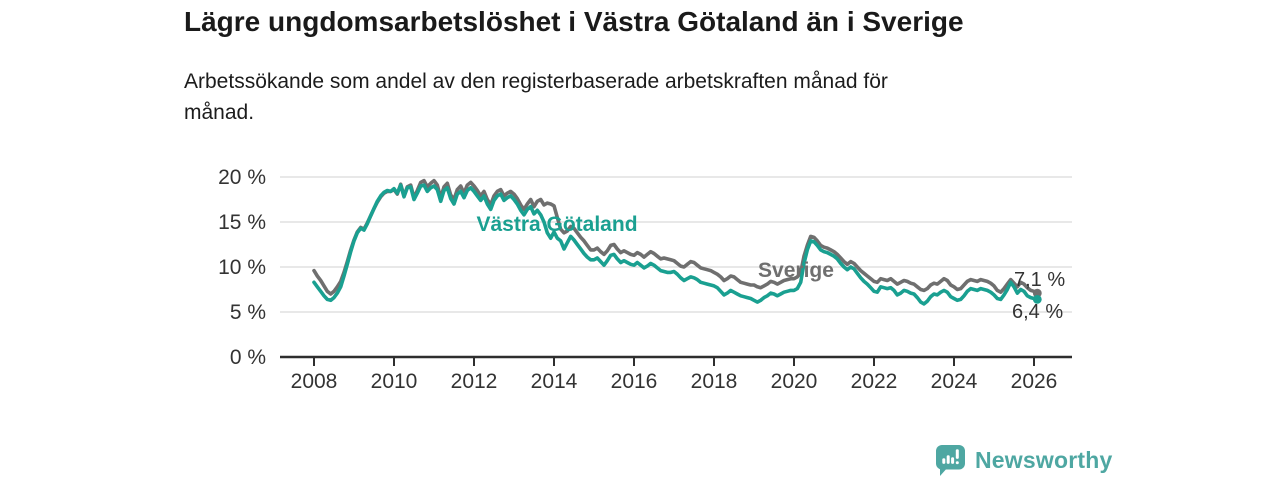  Describe the element at coordinates (219, 112) in the screenshot. I see `chart-subtitle-line-2: månad.` at that location.